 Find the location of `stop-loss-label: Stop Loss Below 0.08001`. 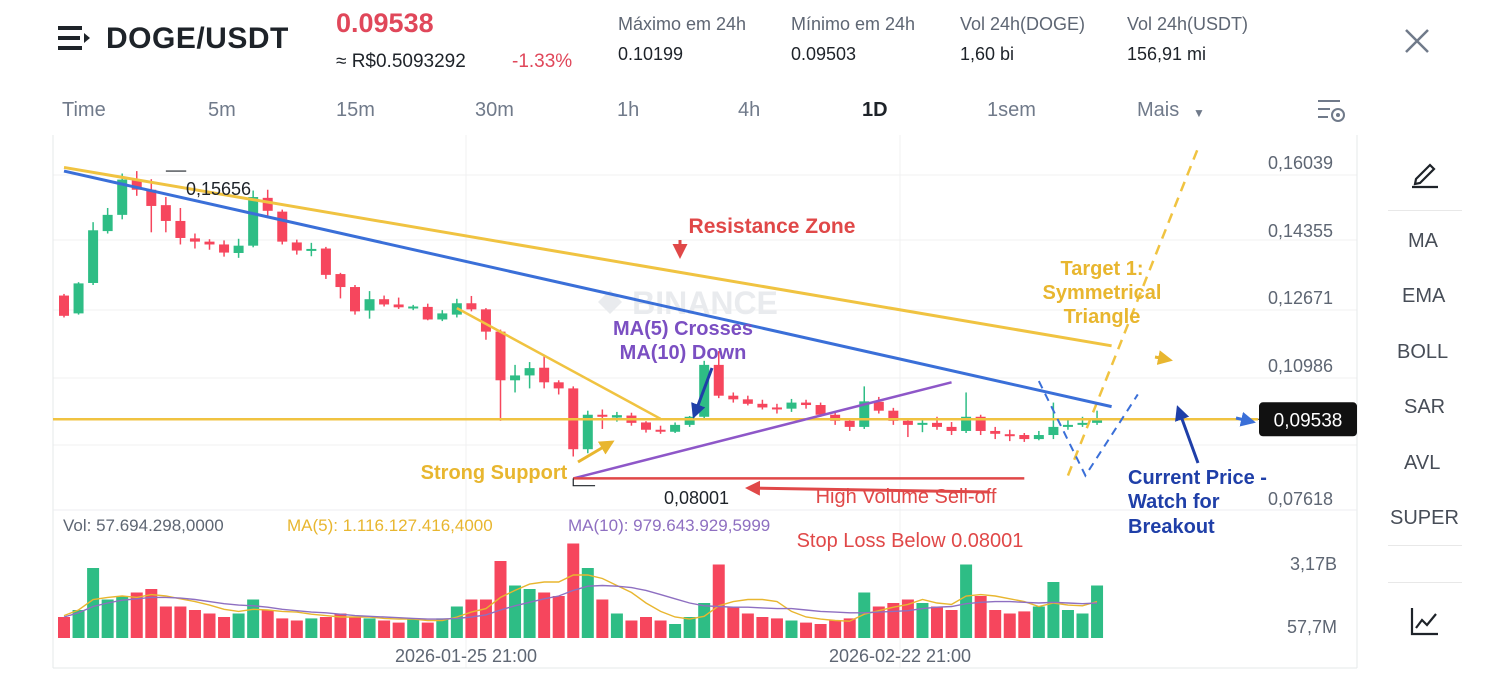

stop-loss-label: Stop Loss Below 0.08001 is located at coordinates (910, 541).